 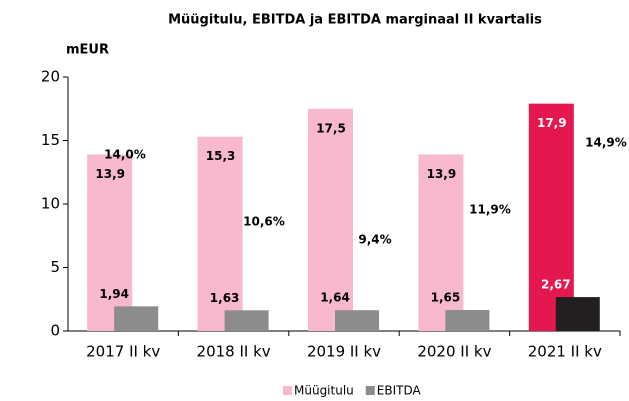 I want to click on value-label: 1,63, so click(x=225, y=298).